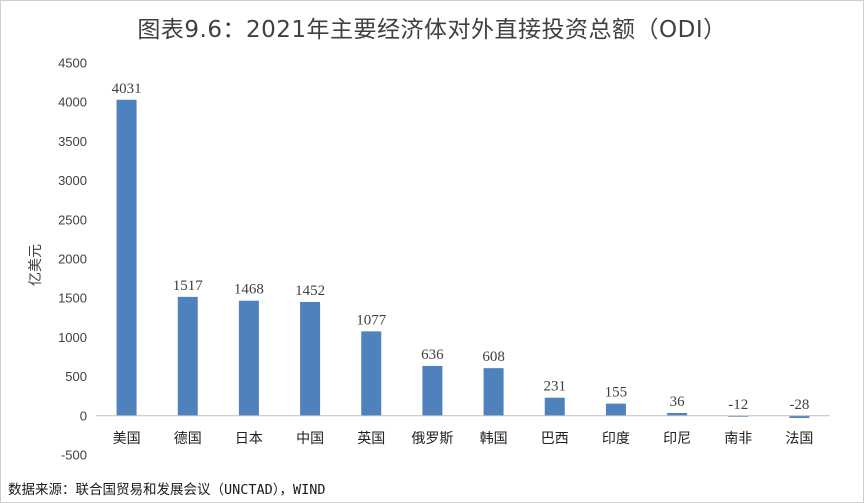 This screenshot has width=864, height=503. What do you see at coordinates (83, 415) in the screenshot?
I see `y-tick-label: 0` at bounding box center [83, 415].